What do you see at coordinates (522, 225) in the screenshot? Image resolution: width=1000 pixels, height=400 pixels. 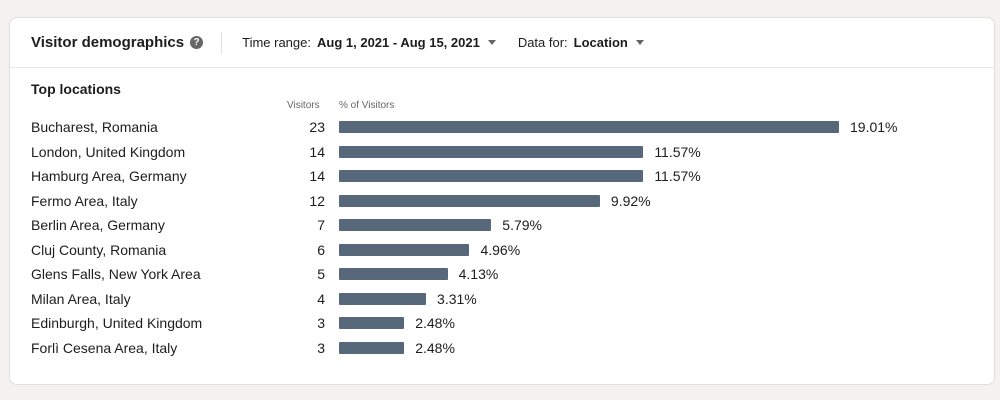 I see `percent-label: 5.79%` at bounding box center [522, 225].